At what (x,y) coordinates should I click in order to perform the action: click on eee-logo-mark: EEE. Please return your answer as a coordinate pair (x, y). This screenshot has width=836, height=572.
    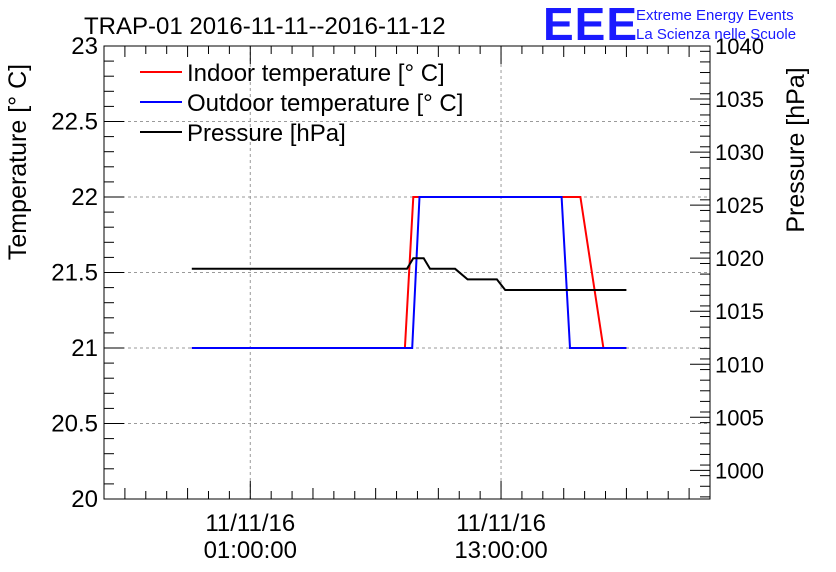
    Looking at the image, I should click on (590, 25).